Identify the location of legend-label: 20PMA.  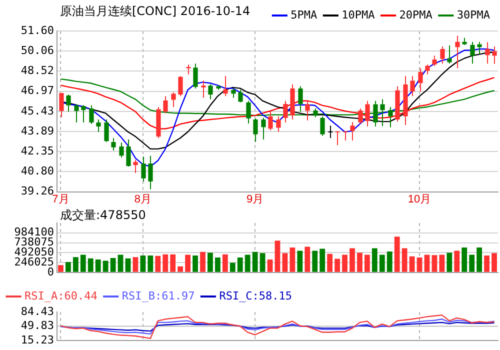
(416, 15).